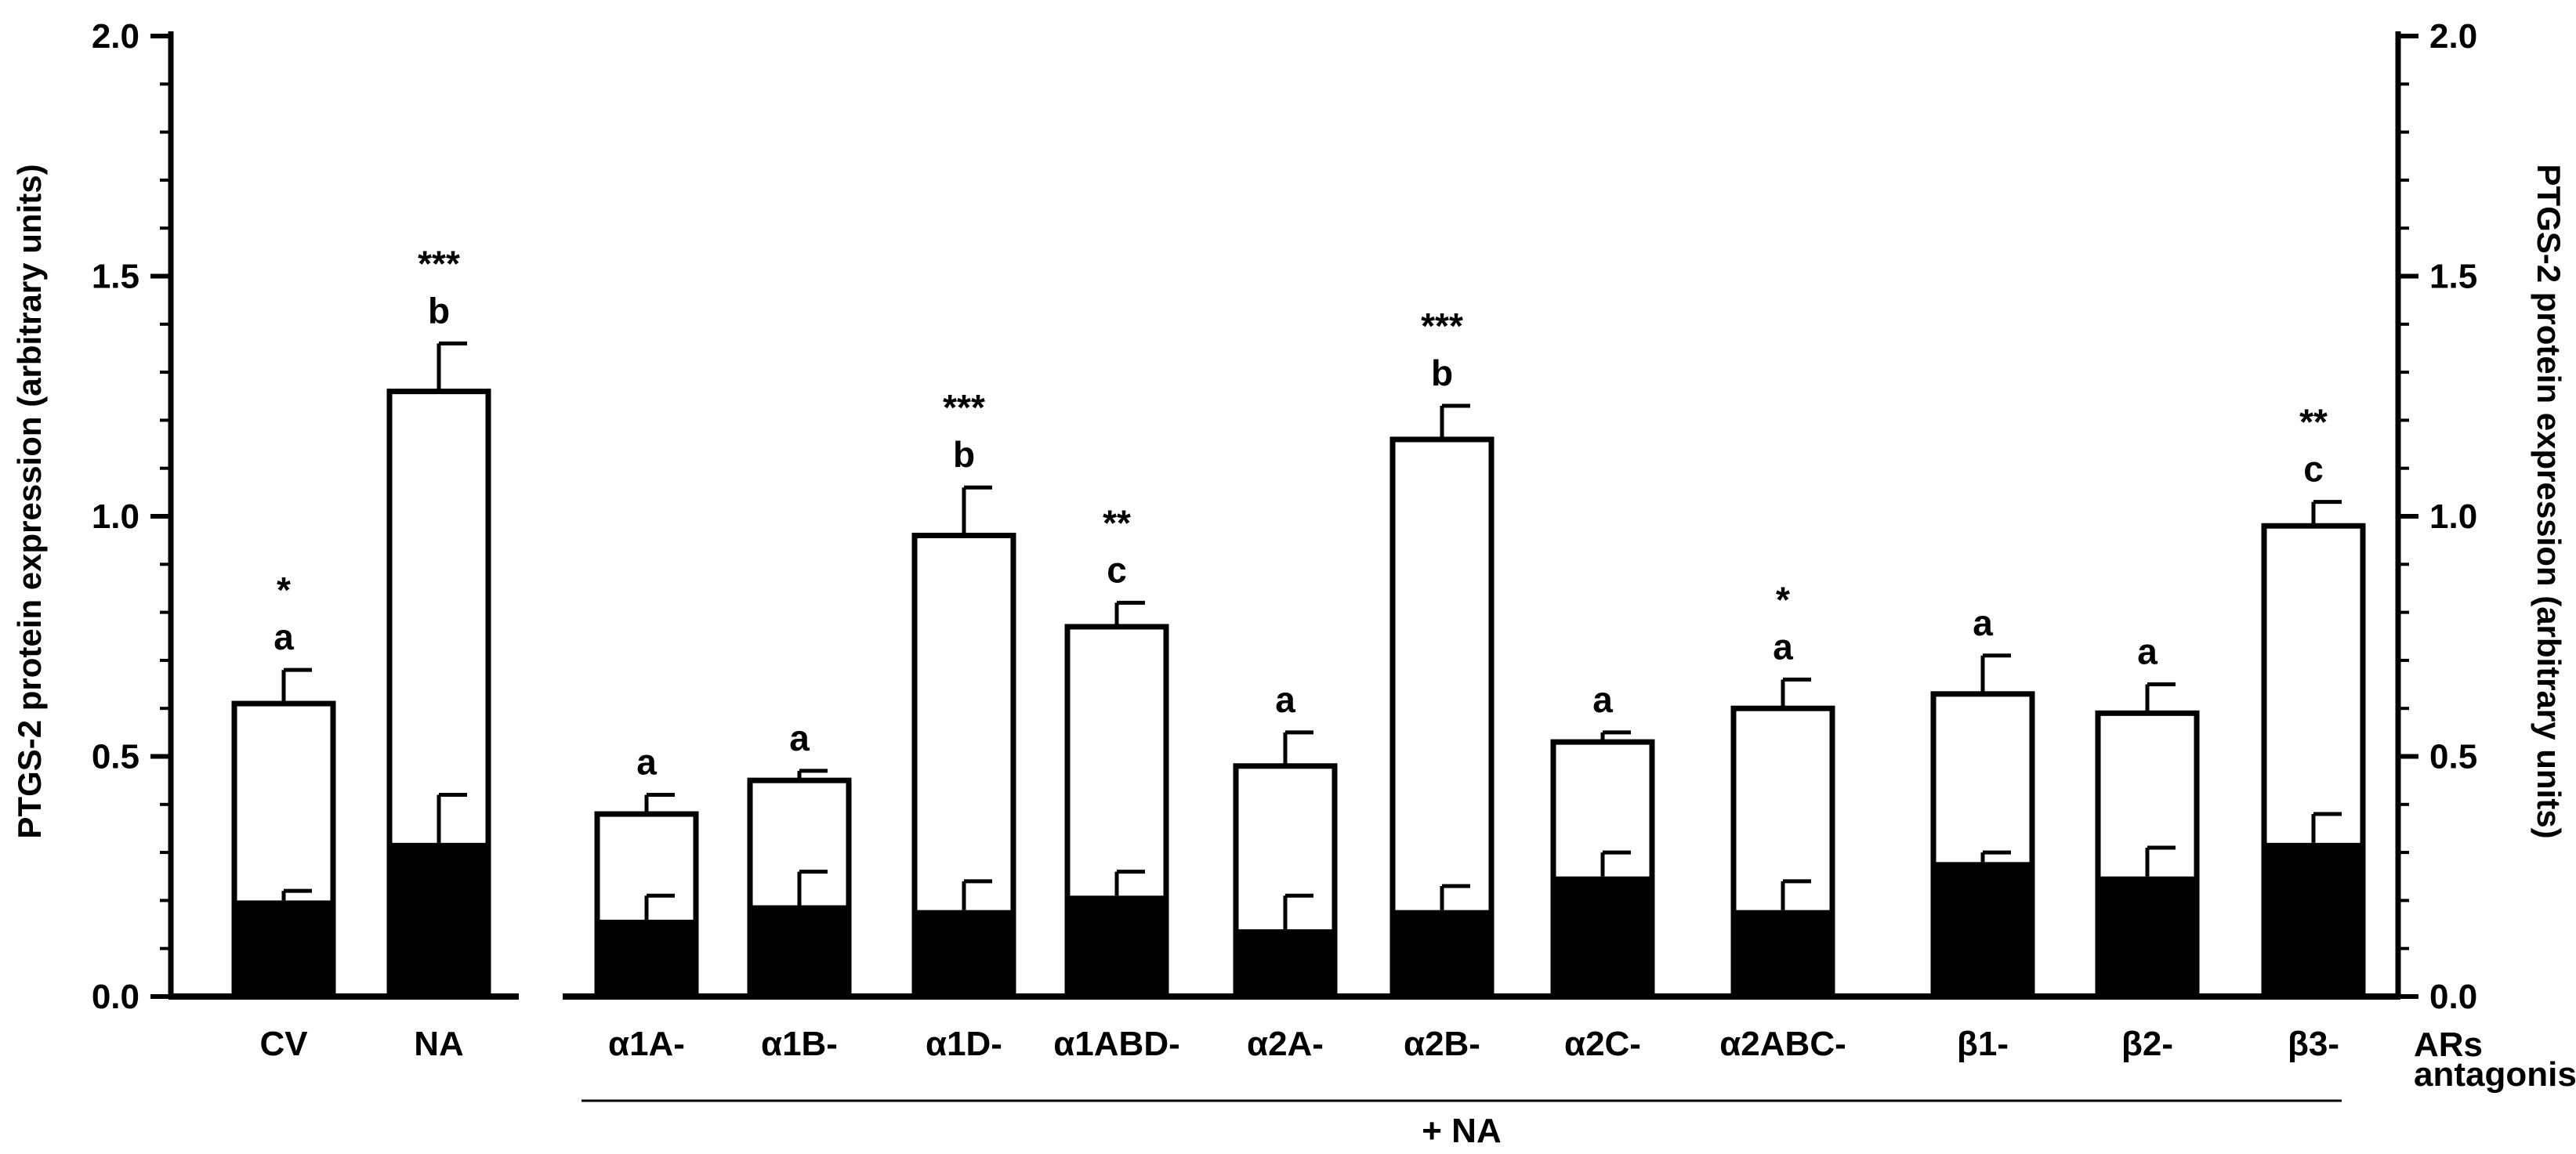  What do you see at coordinates (2453, 516) in the screenshot?
I see `y-tick-label-right: 1.0` at bounding box center [2453, 516].